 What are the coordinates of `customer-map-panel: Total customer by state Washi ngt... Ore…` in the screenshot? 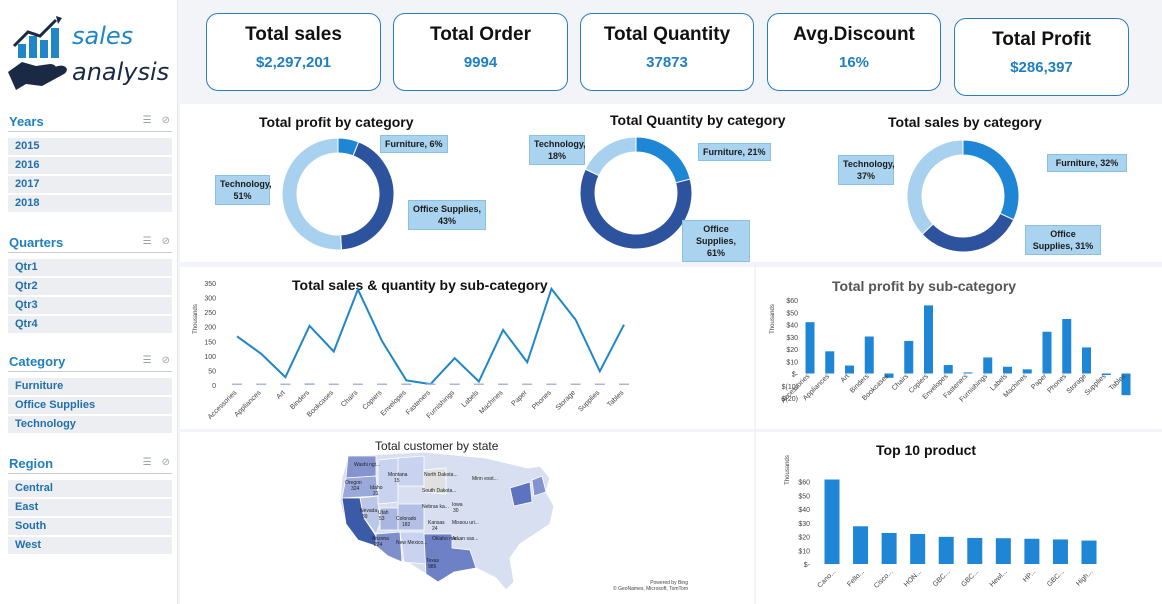 It's located at (467, 518).